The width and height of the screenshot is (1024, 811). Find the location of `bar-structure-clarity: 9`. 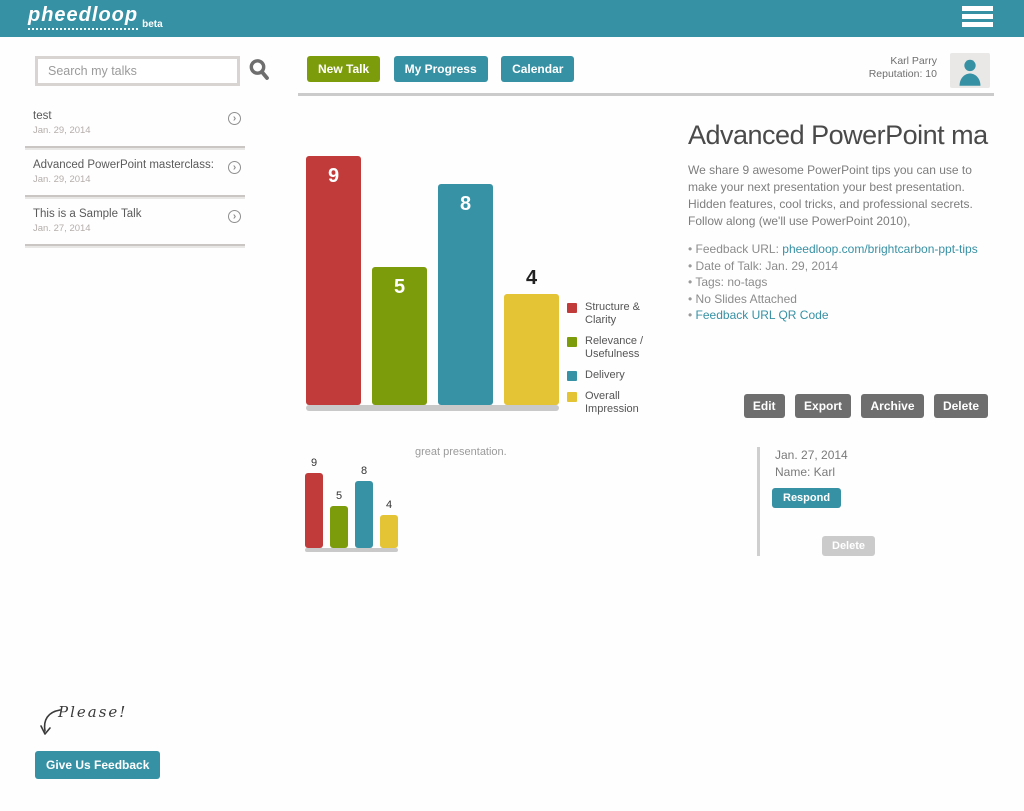

bar-structure-clarity: 9 is located at coordinates (333, 280).